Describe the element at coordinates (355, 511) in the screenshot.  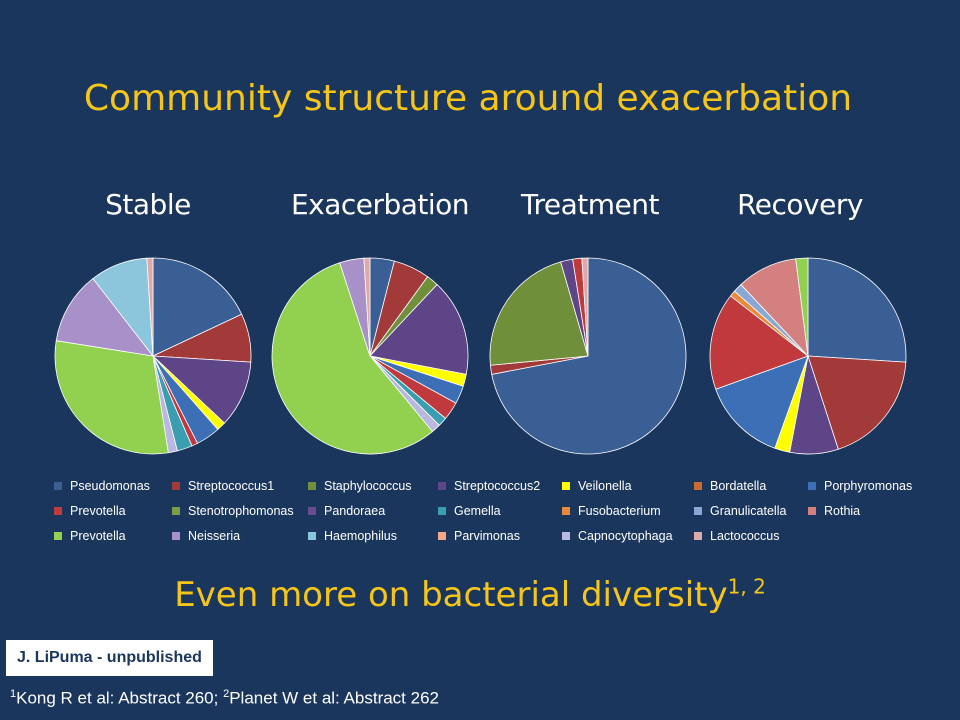
I see `legend-label: Pandoraea` at that location.